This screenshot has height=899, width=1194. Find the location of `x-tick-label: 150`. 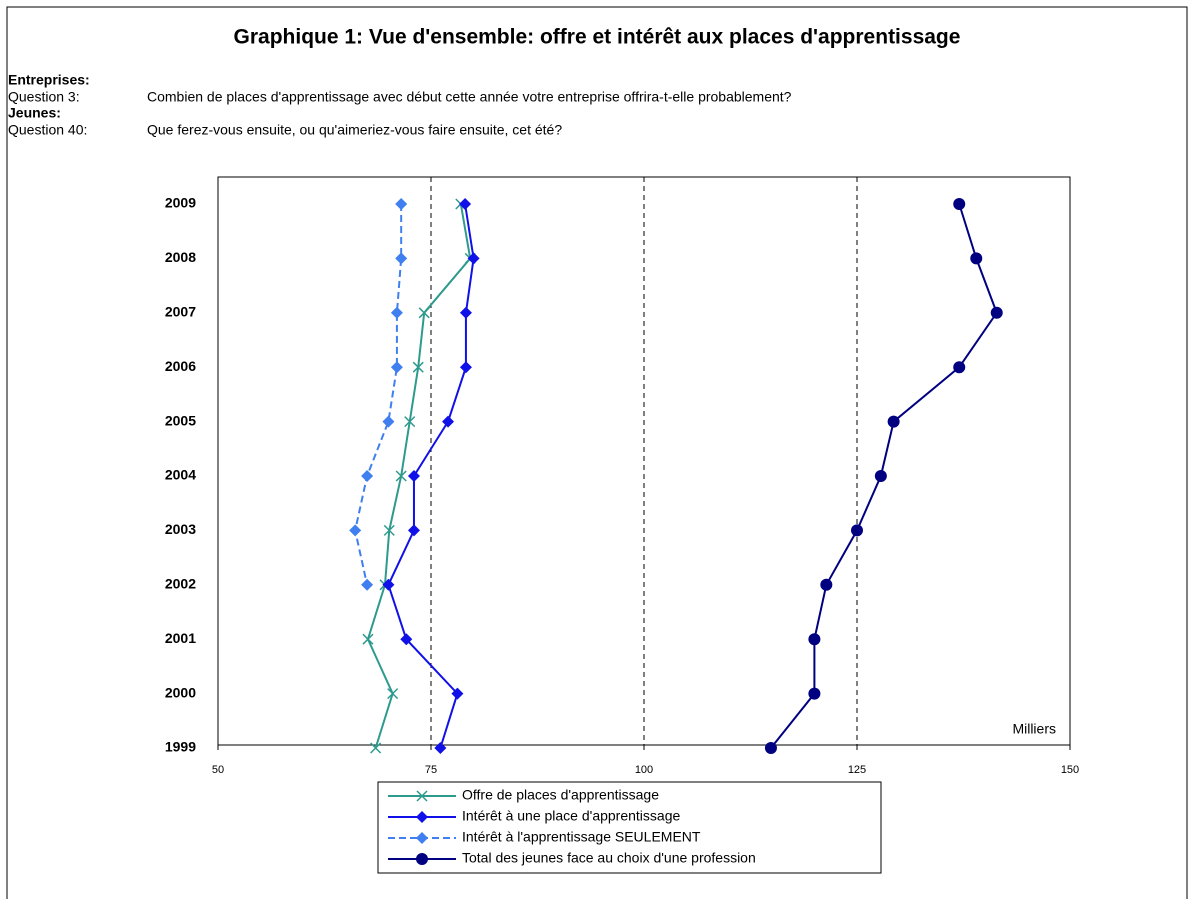

x-tick-label: 150 is located at coordinates (1070, 770).